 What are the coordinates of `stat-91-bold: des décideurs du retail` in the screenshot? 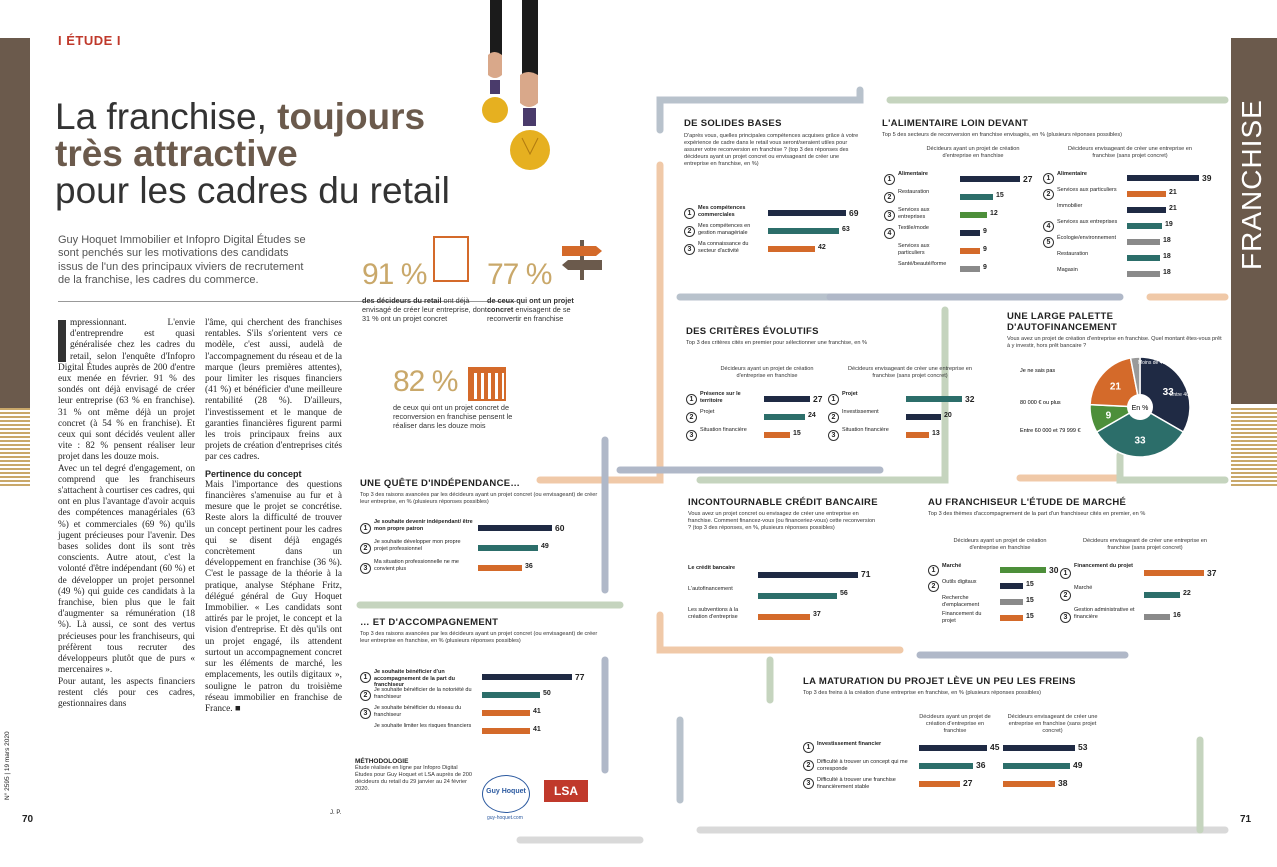 It's located at (402, 300).